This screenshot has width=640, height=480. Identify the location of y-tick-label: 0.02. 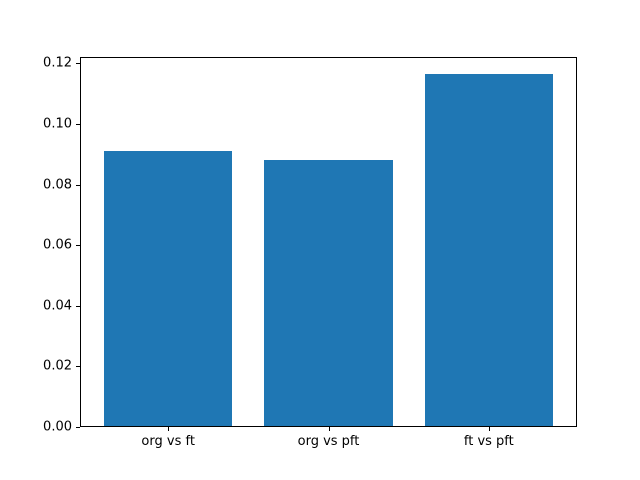
(57, 366).